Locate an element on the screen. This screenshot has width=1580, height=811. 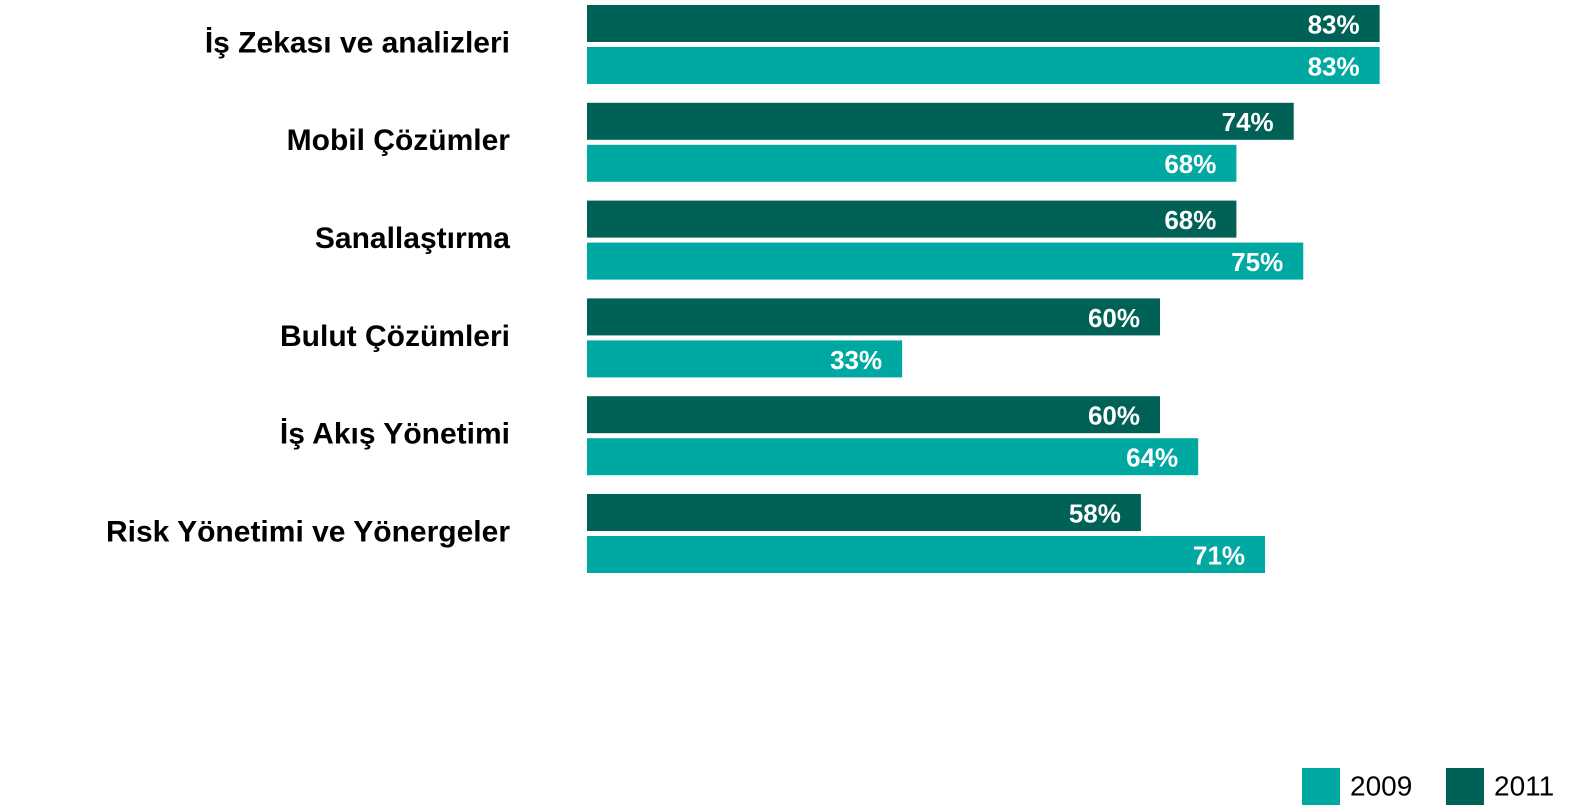
value-label: 33% is located at coordinates (856, 360).